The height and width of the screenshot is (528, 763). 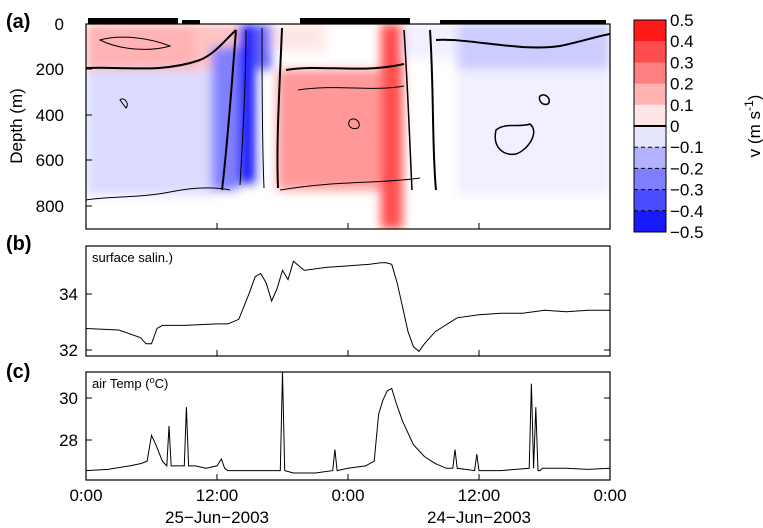 I want to click on colorbar-tick-0: 0.5, so click(x=682, y=20).